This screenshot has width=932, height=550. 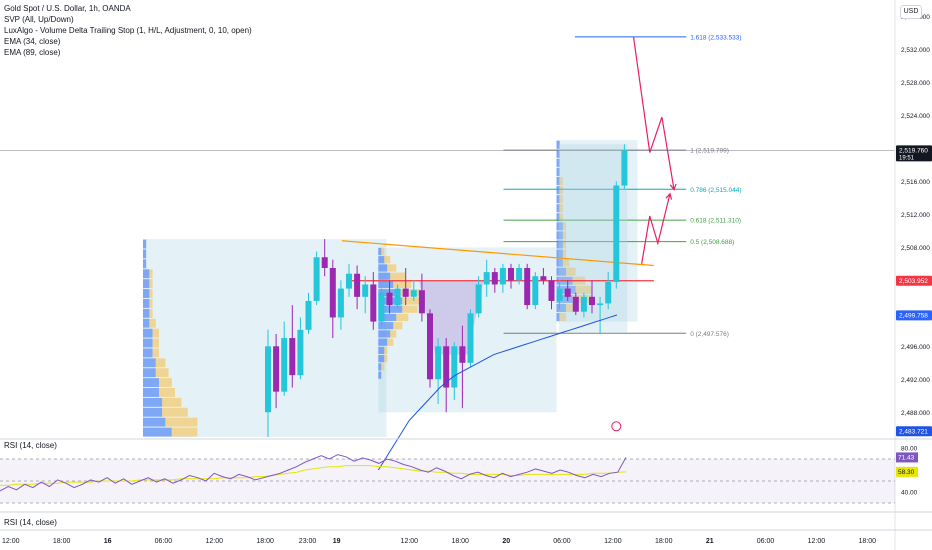 What do you see at coordinates (673, 187) in the screenshot?
I see `projection-arrow` at bounding box center [673, 187].